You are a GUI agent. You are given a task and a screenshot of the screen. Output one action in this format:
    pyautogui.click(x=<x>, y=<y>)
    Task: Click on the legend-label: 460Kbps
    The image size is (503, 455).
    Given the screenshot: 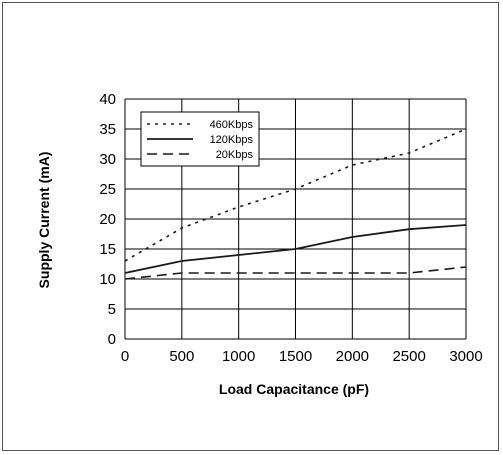 What is the action you would take?
    pyautogui.click(x=232, y=125)
    